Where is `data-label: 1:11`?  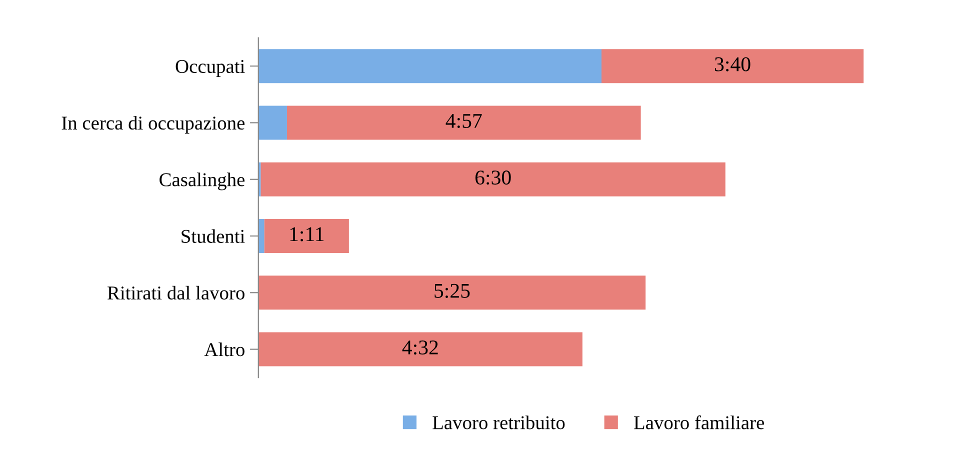
data-label: 1:11 is located at coordinates (307, 234).